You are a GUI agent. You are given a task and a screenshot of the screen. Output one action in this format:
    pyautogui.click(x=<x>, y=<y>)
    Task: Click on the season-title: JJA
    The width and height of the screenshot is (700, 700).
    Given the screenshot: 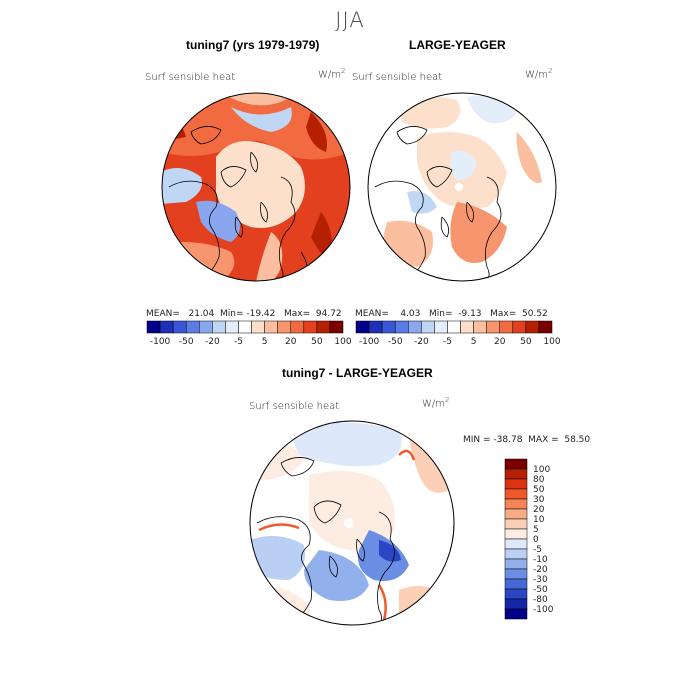 What is the action you would take?
    pyautogui.click(x=350, y=20)
    